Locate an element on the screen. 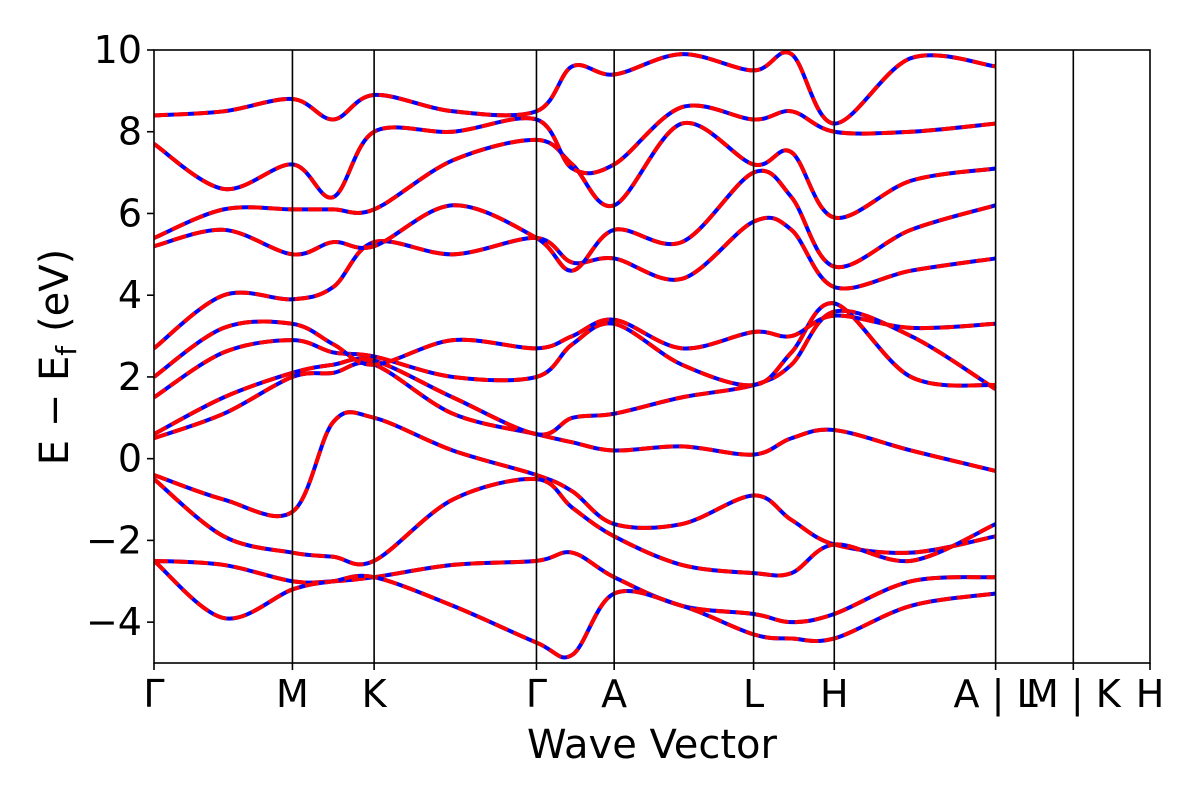  y-axis-title-subscript: f is located at coordinates (66, 350).